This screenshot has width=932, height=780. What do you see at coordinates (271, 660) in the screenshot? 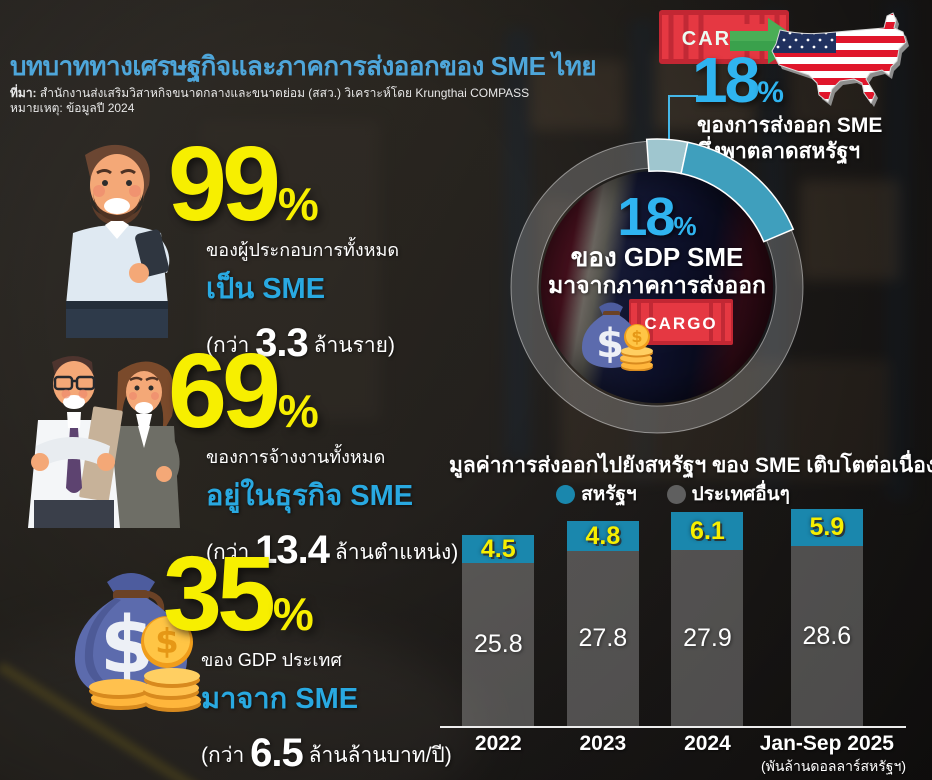
I see `stat-35-line1: ของ GDP ประเทศ` at bounding box center [271, 660].